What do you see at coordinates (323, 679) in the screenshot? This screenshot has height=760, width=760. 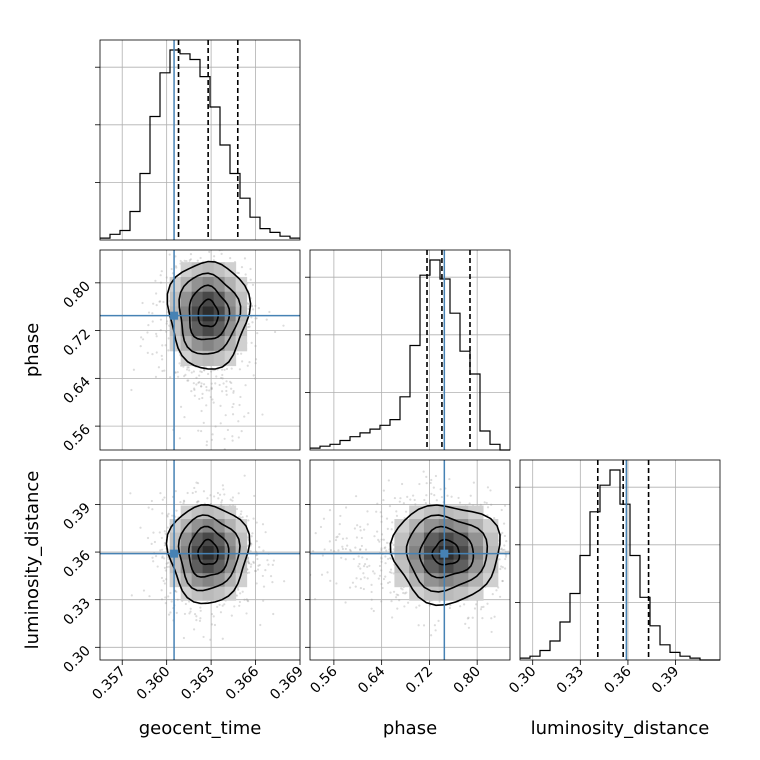 I see `x-tick-label: 0.56` at bounding box center [323, 679].